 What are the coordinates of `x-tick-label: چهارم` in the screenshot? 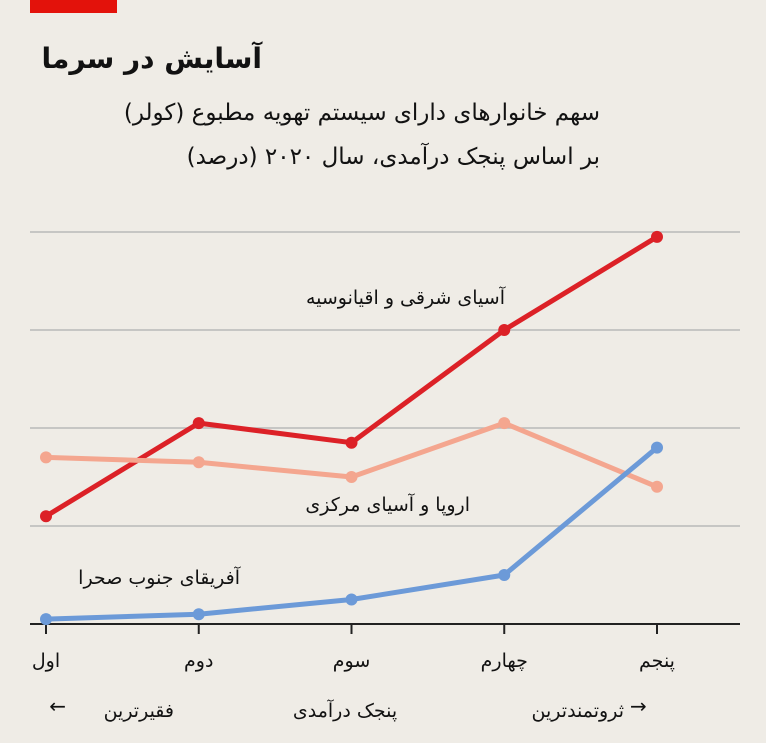 It's located at (504, 661).